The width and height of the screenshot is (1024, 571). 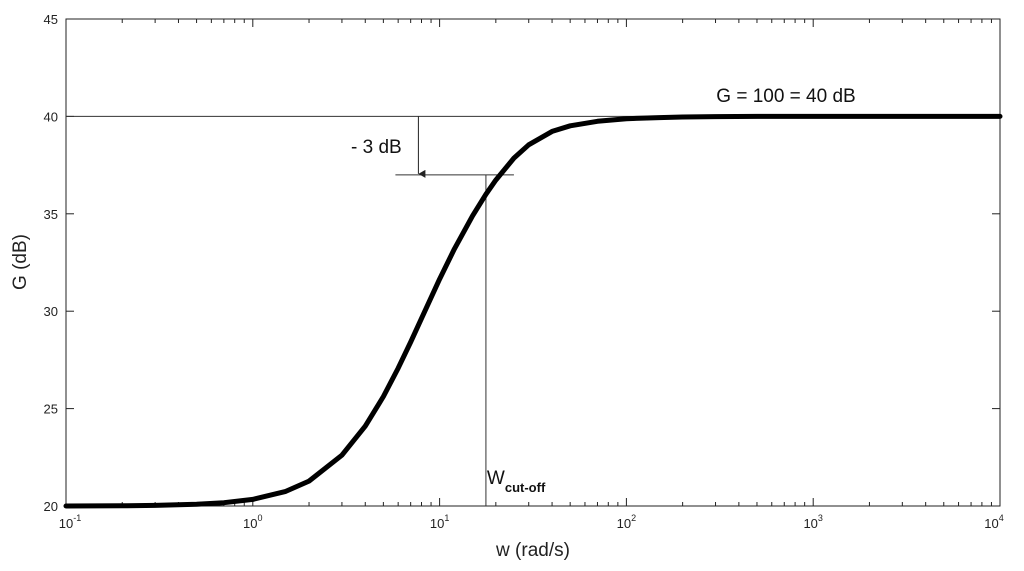 What do you see at coordinates (531, 522) in the screenshot?
I see `x-tick-labels: 10⁻¹ 10⁰ 10¹ 10² 10³ 10⁴` at bounding box center [531, 522].